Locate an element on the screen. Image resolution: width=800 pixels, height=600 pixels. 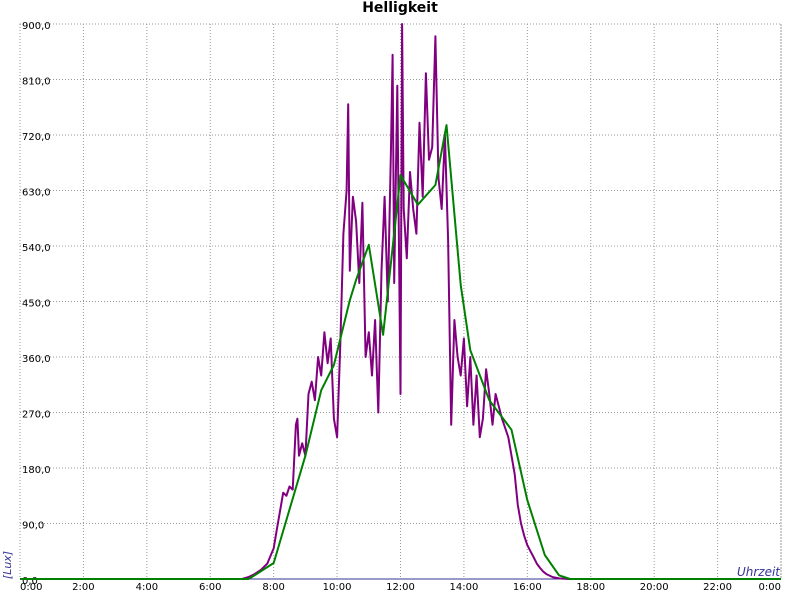
x-tick-label: 20:00 is located at coordinates (654, 587).